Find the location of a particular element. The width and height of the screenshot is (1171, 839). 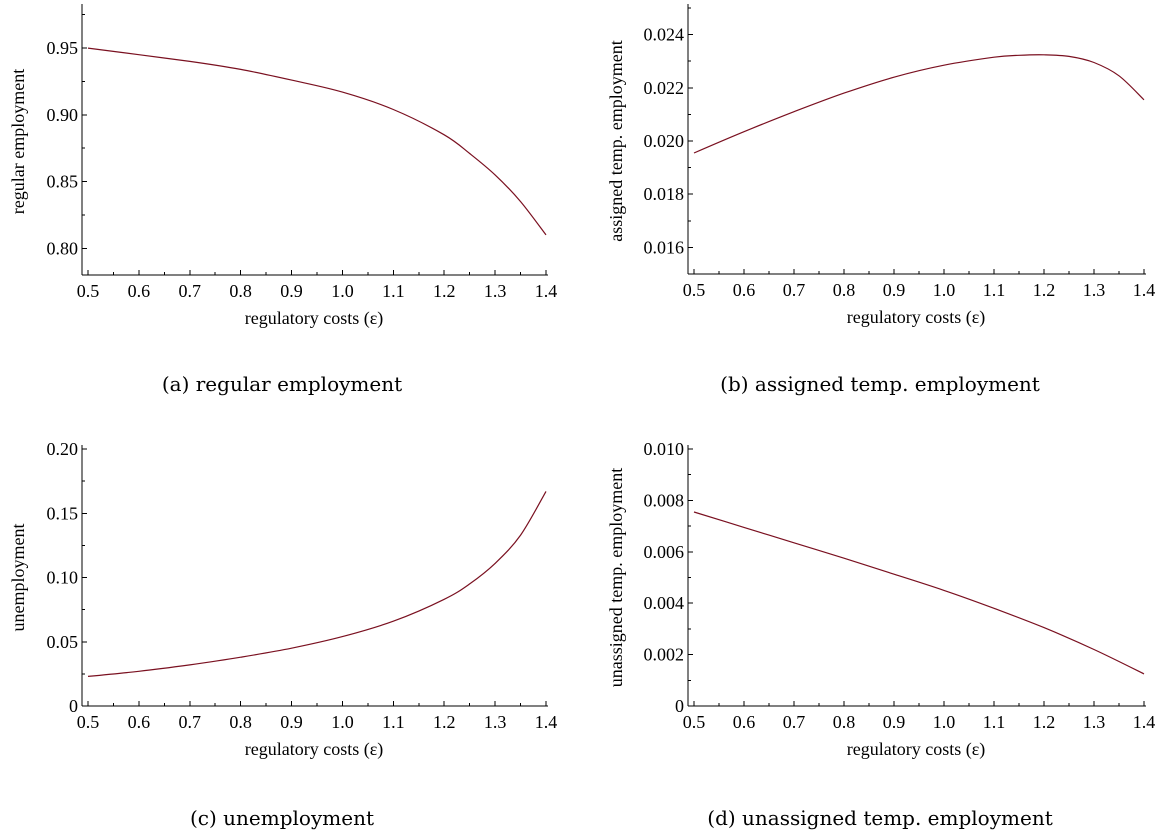

y-tick-label: 0.80 is located at coordinates (63, 248).